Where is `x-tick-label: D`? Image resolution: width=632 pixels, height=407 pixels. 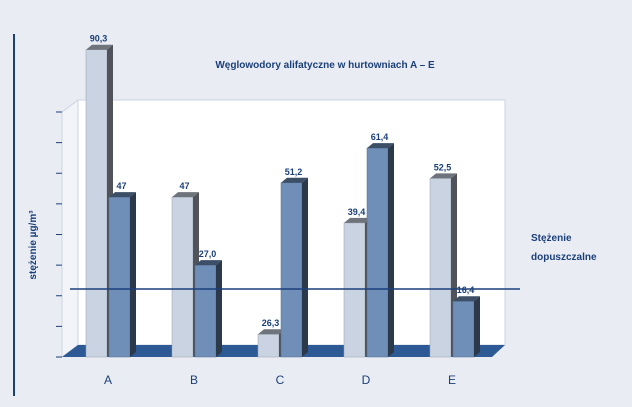 x-tick-label: D is located at coordinates (366, 380).